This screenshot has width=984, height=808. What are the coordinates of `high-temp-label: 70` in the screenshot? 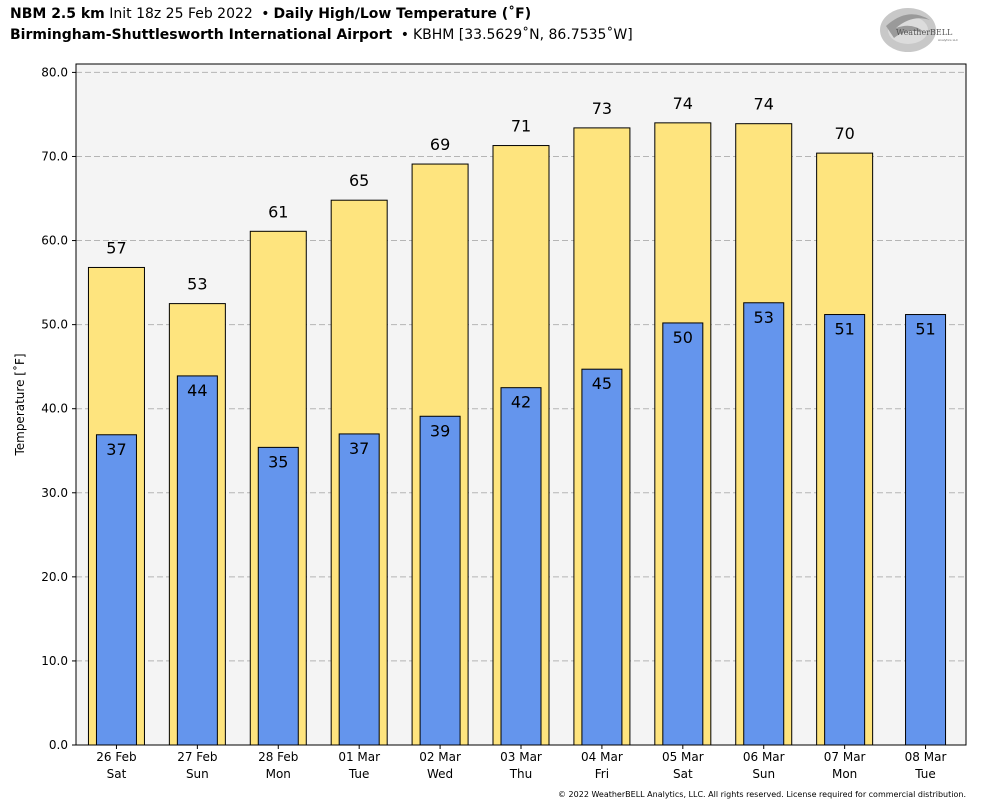 It's located at (844, 133).